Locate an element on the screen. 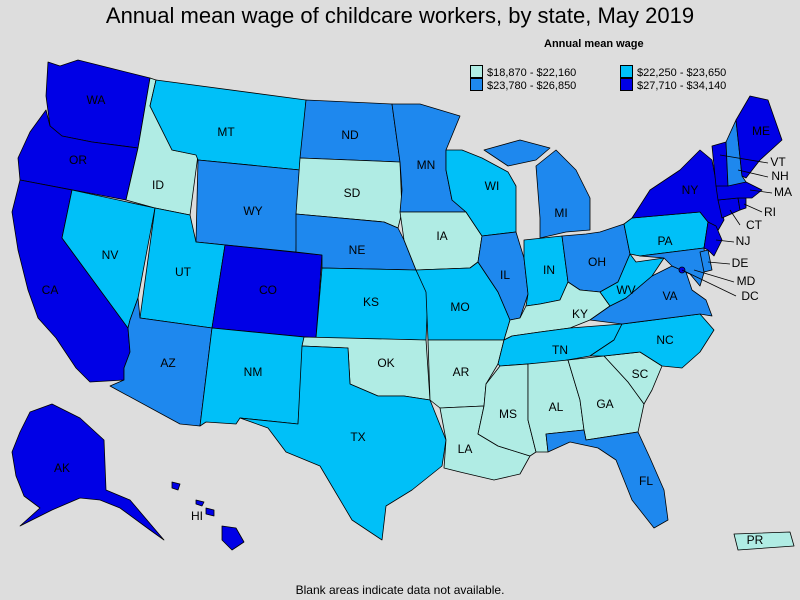  legend-item-c4: $27,710 - $34,140 is located at coordinates (673, 85).